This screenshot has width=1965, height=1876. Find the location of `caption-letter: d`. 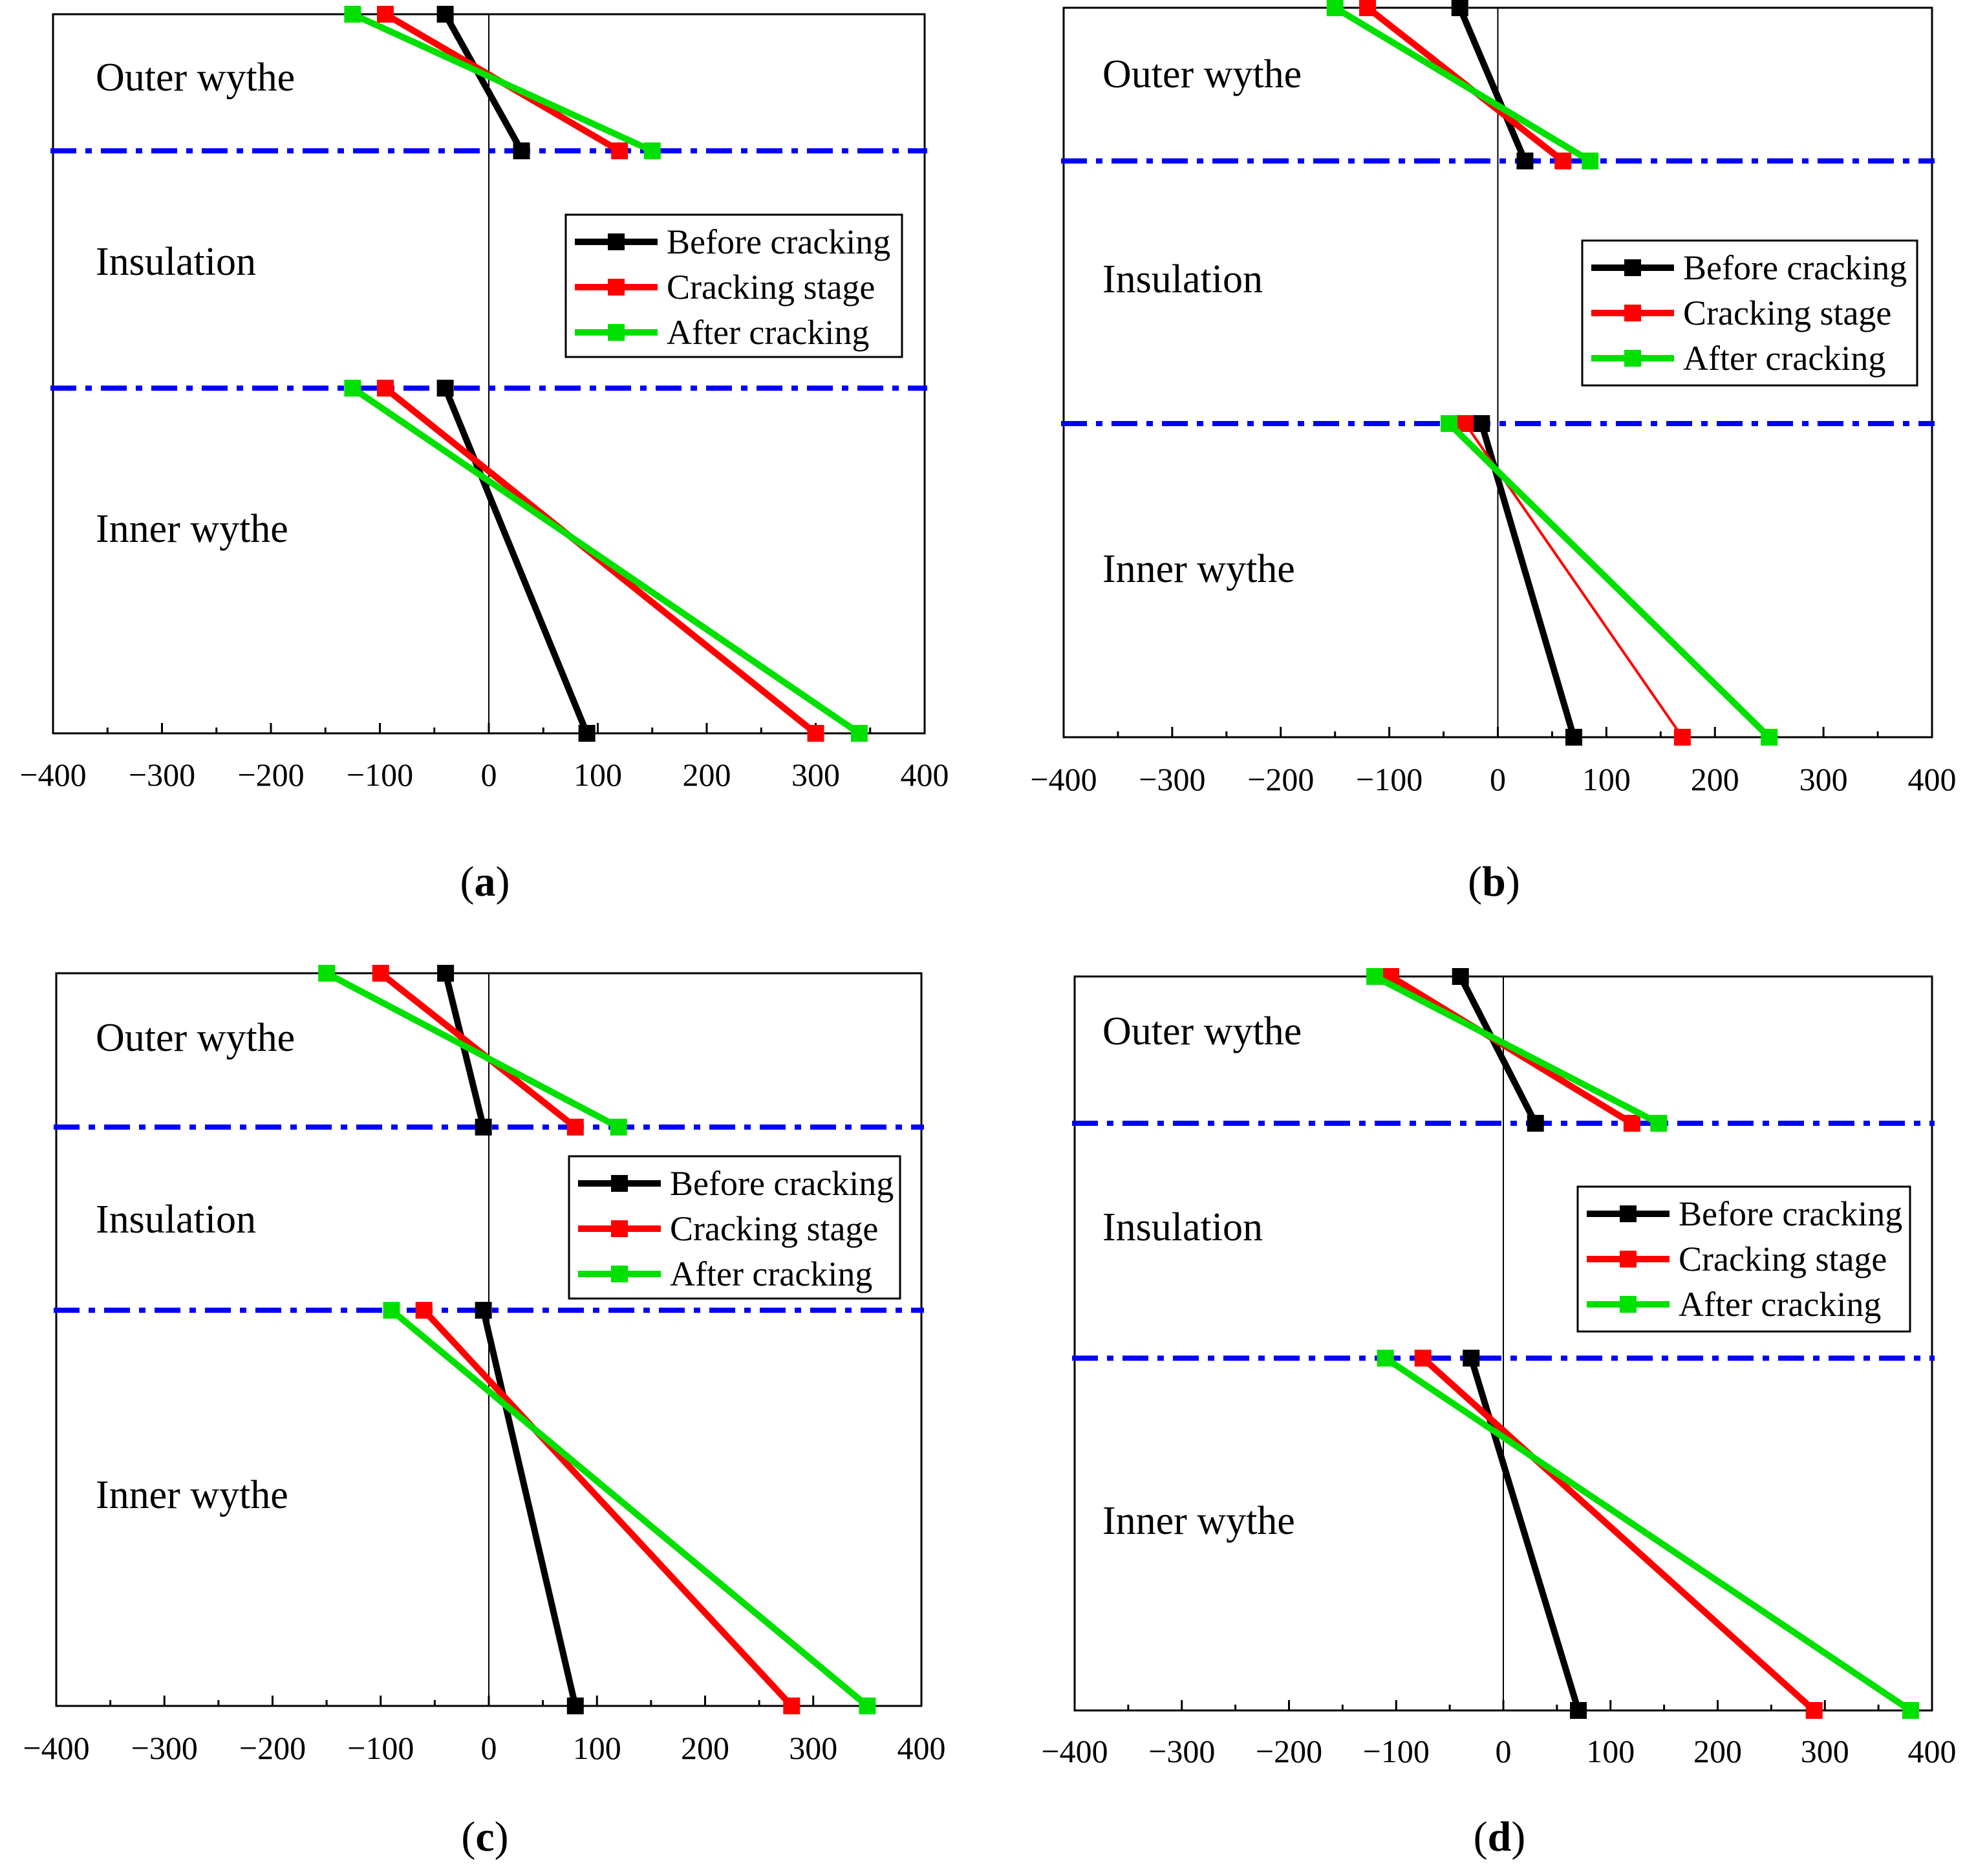

caption-letter: d is located at coordinates (1500, 1836).